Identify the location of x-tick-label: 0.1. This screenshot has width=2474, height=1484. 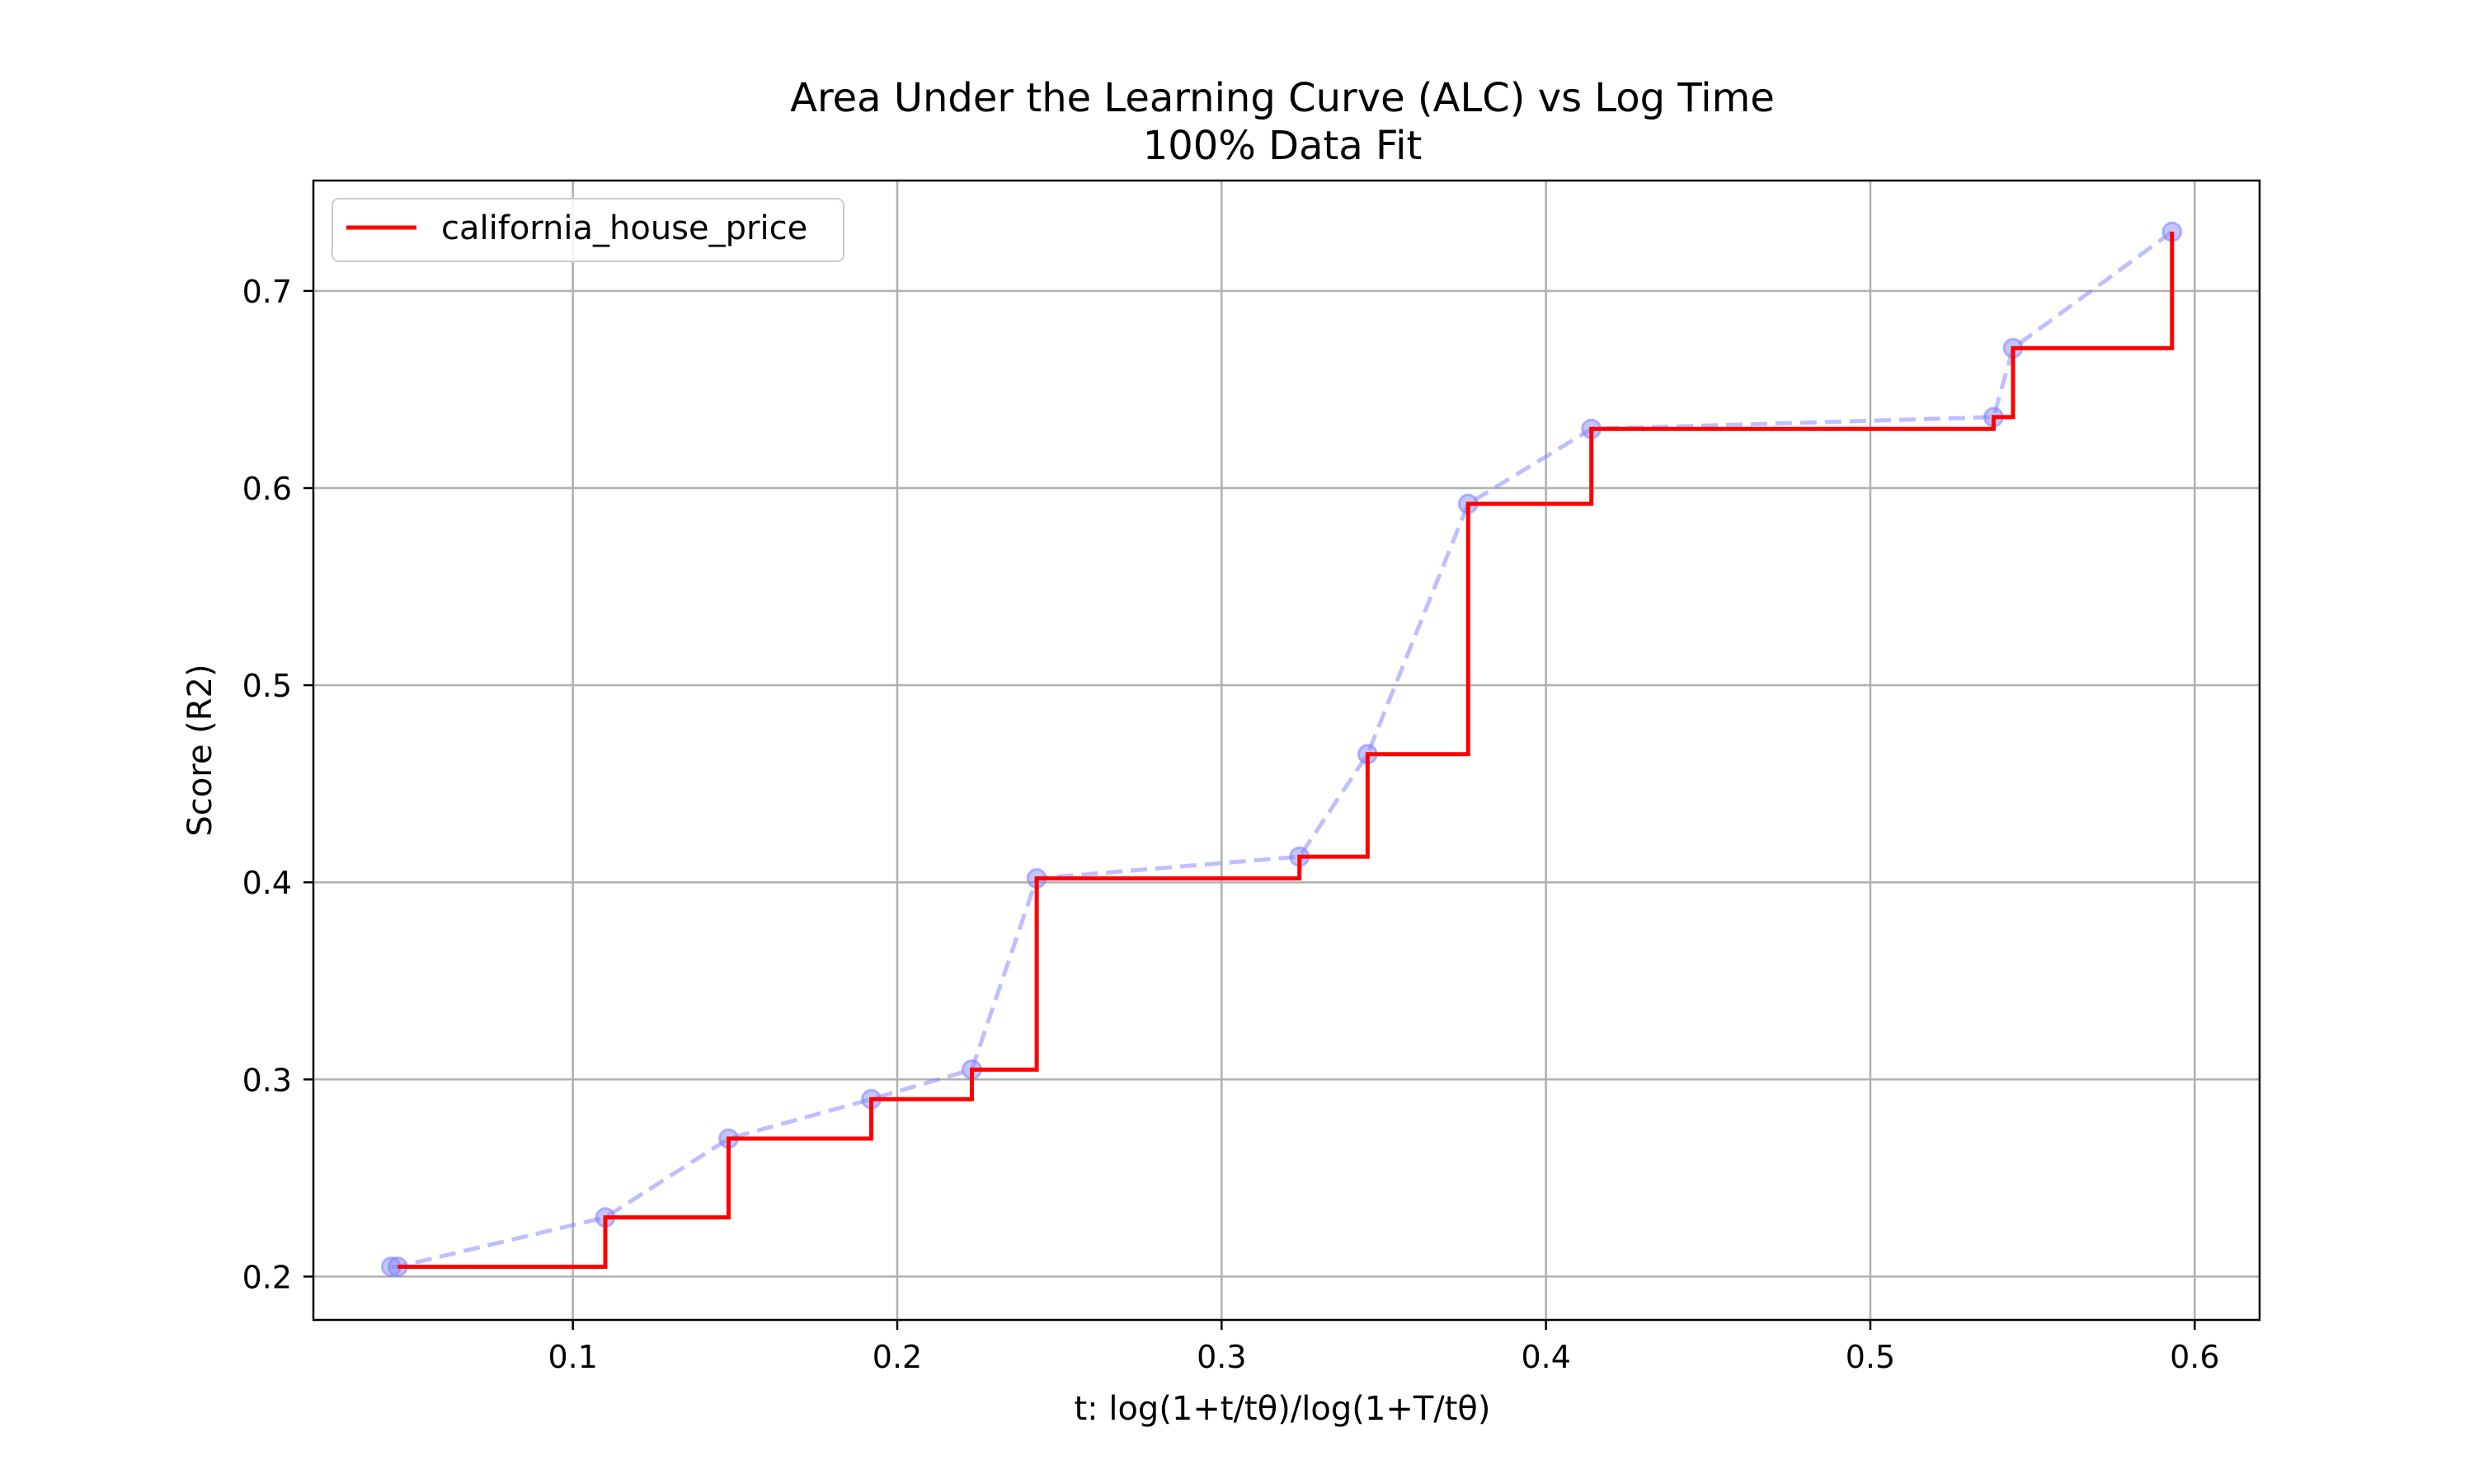
(572, 1357).